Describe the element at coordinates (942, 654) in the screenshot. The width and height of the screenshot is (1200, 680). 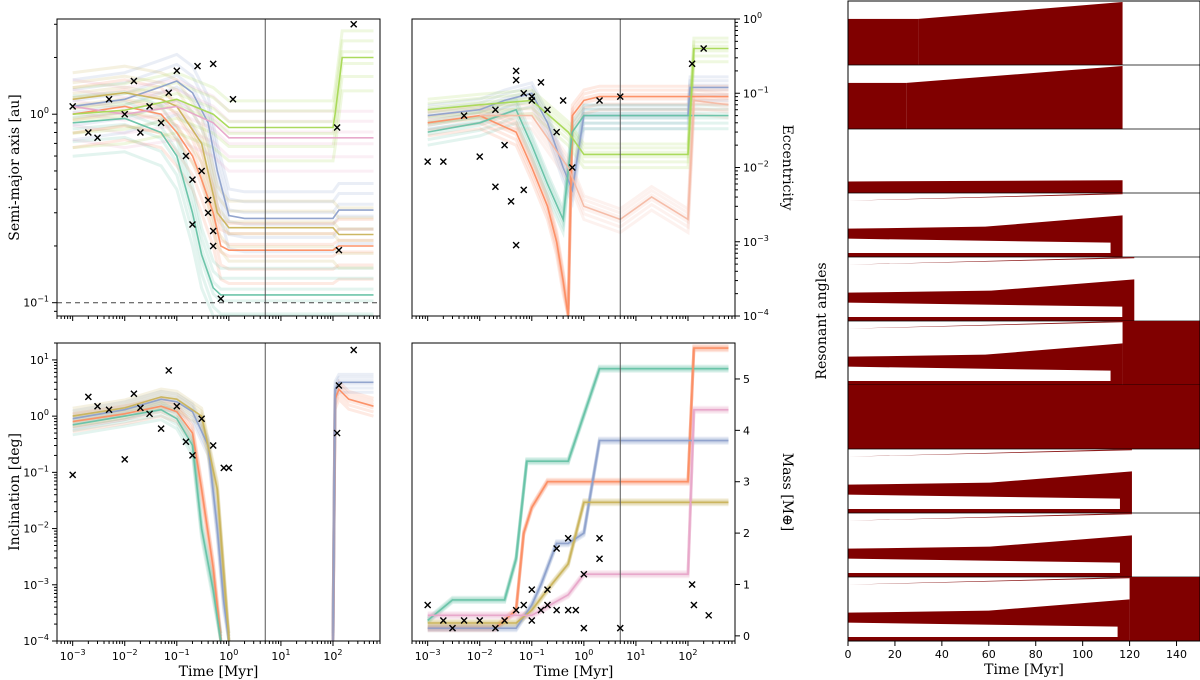
I see `x-tick-label-linear: 40` at that location.